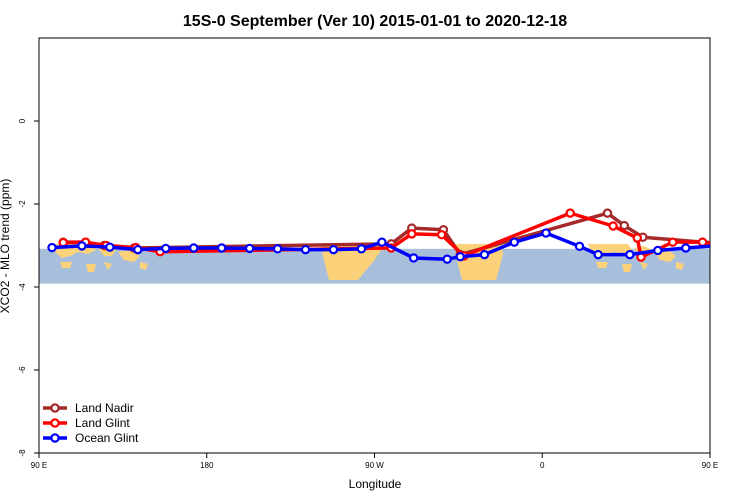  I want to click on x-axis: 90 E 180 90 W 0 90 E, so click(374, 461).